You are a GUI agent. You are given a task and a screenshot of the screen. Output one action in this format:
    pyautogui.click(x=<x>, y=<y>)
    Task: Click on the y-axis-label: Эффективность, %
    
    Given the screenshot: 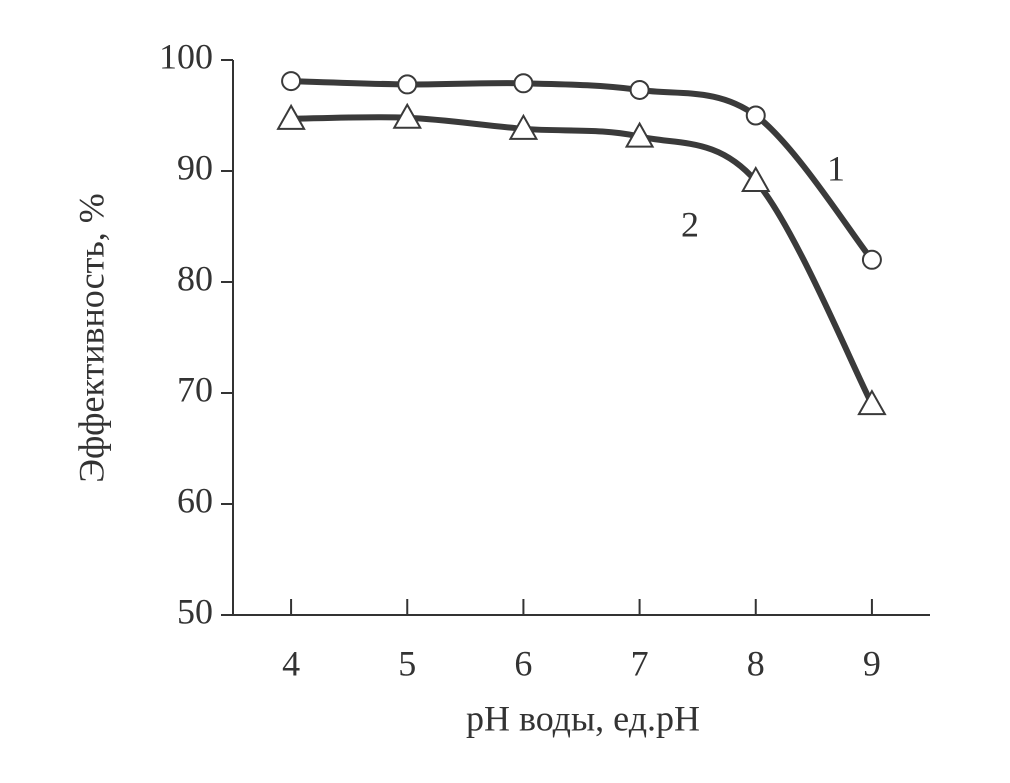 What is the action you would take?
    pyautogui.click(x=91, y=337)
    